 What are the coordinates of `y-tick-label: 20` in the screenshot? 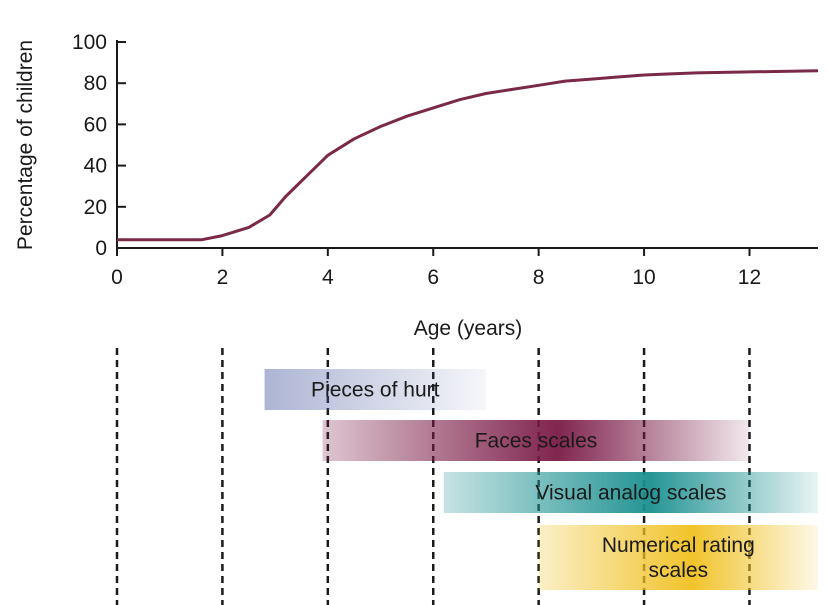 It's located at (95, 207).